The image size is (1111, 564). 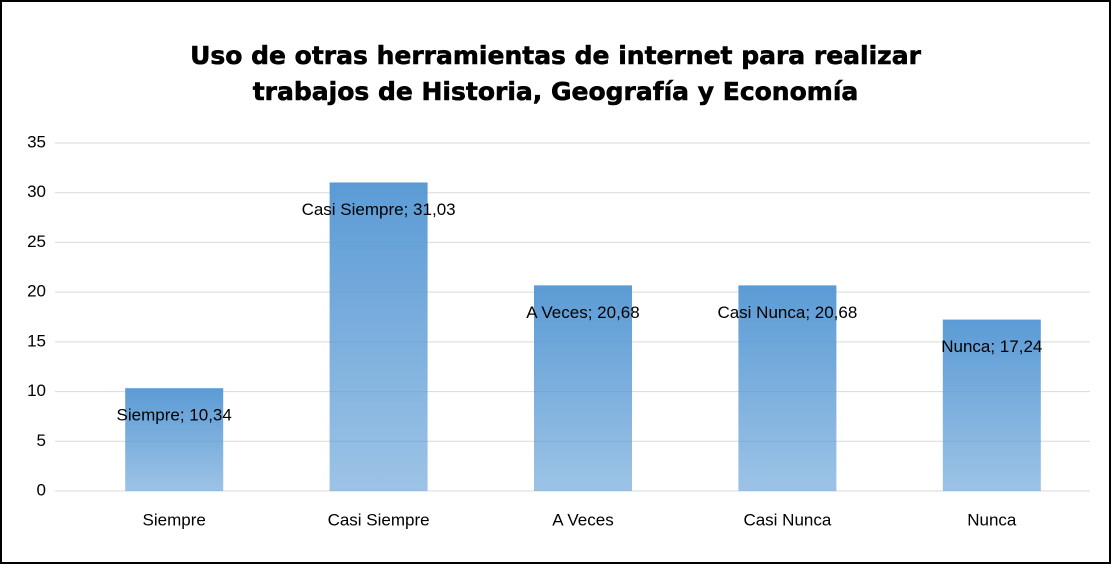 What do you see at coordinates (379, 209) in the screenshot?
I see `data-label: Casi Siempre; 31,03` at bounding box center [379, 209].